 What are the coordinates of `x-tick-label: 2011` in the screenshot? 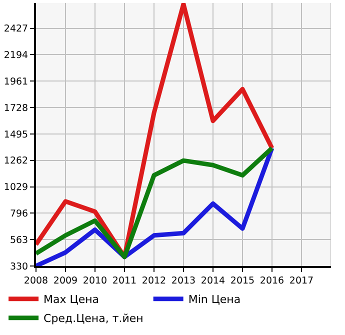 It's located at (124, 280).